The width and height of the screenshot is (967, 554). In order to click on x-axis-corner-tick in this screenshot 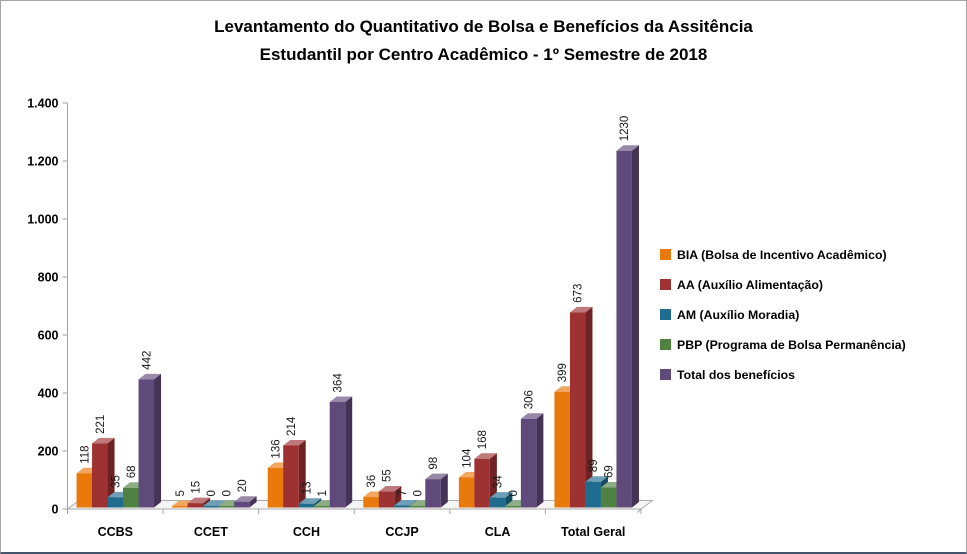, I will do `click(639, 510)`.